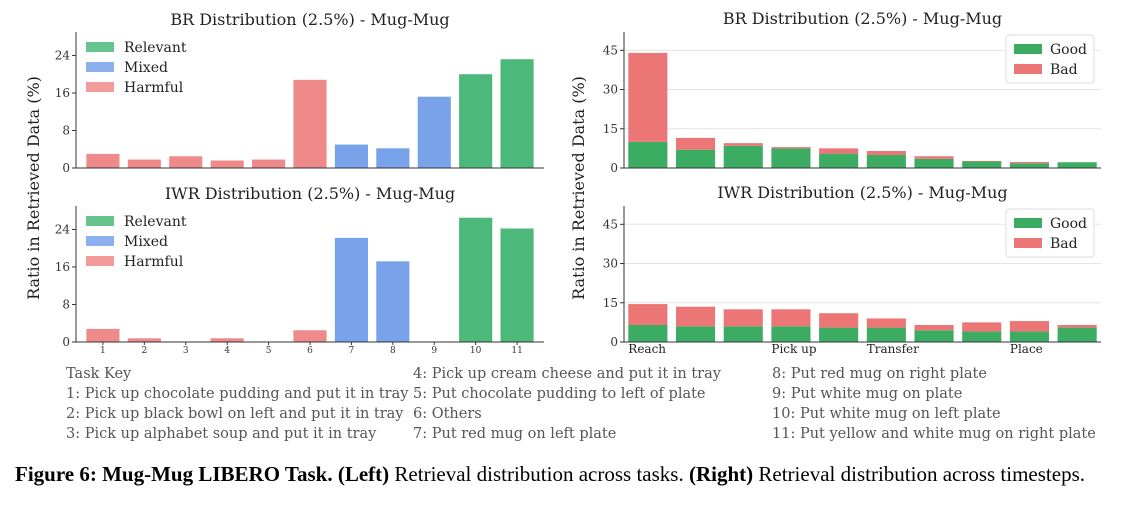 The width and height of the screenshot is (1129, 524). I want to click on br-tasks-legend-swatch-harmful, so click(100, 87).